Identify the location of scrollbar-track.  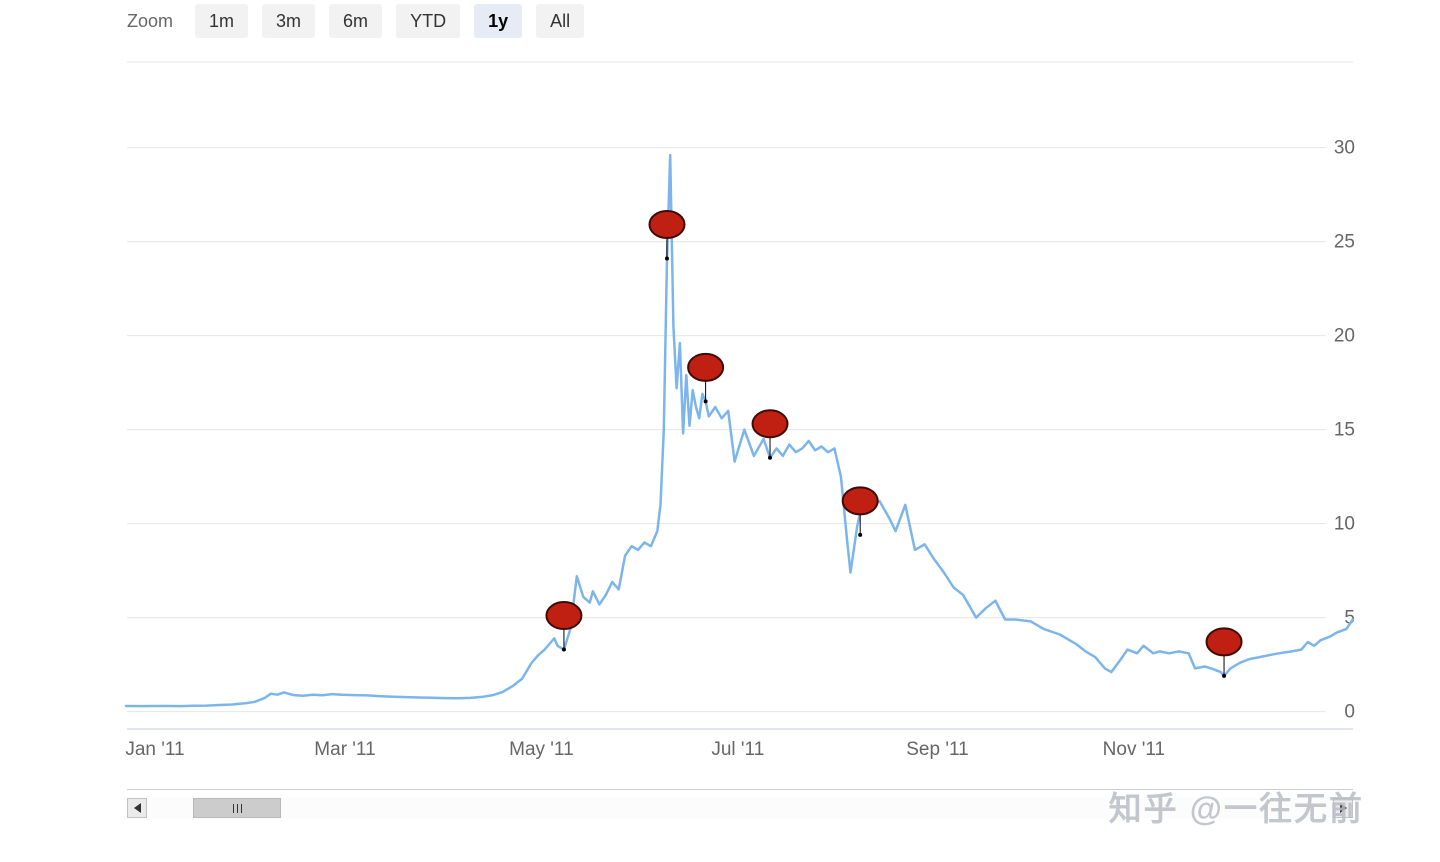
(740, 808).